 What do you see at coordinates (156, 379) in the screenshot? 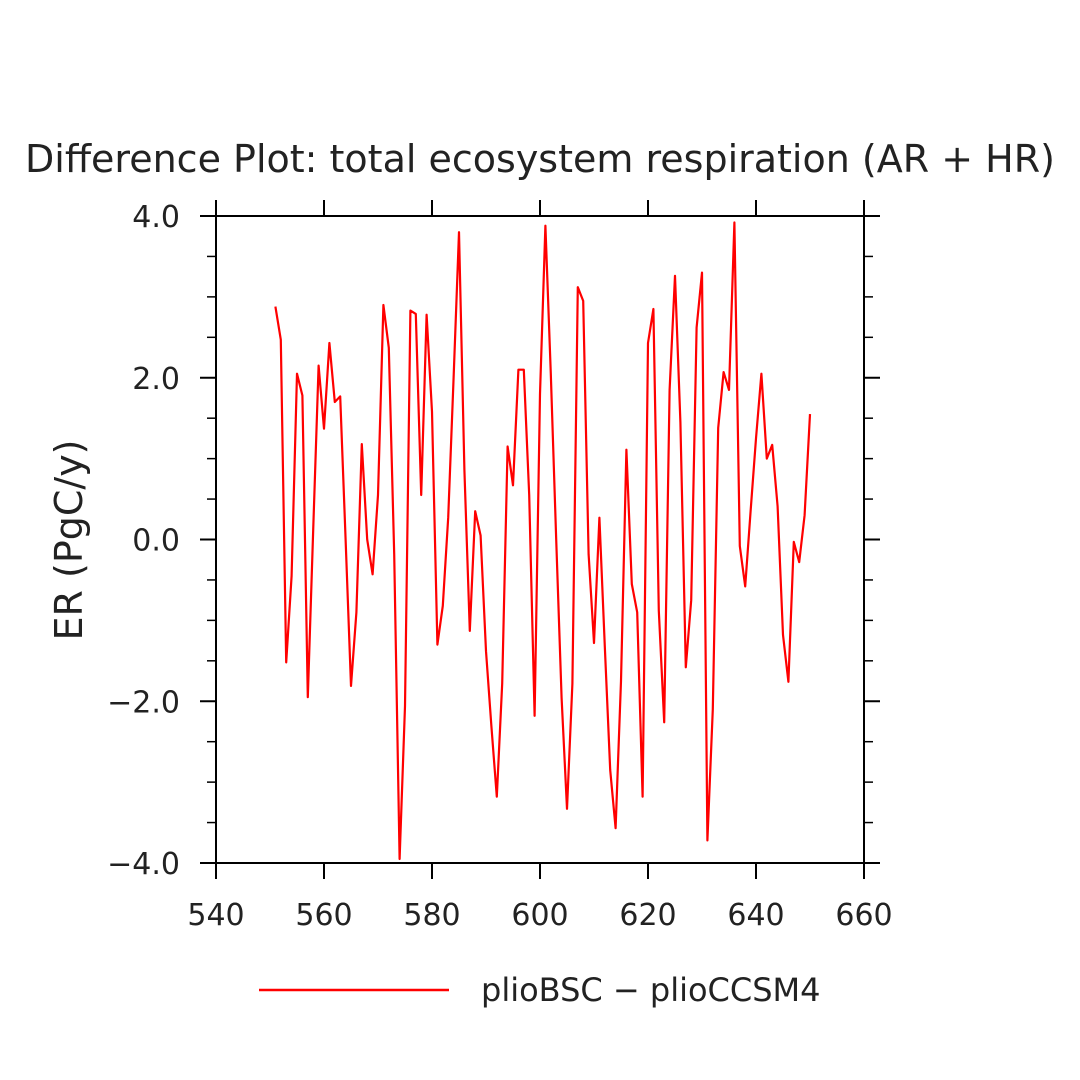
I see `y-tick-label: 2.0` at bounding box center [156, 379].